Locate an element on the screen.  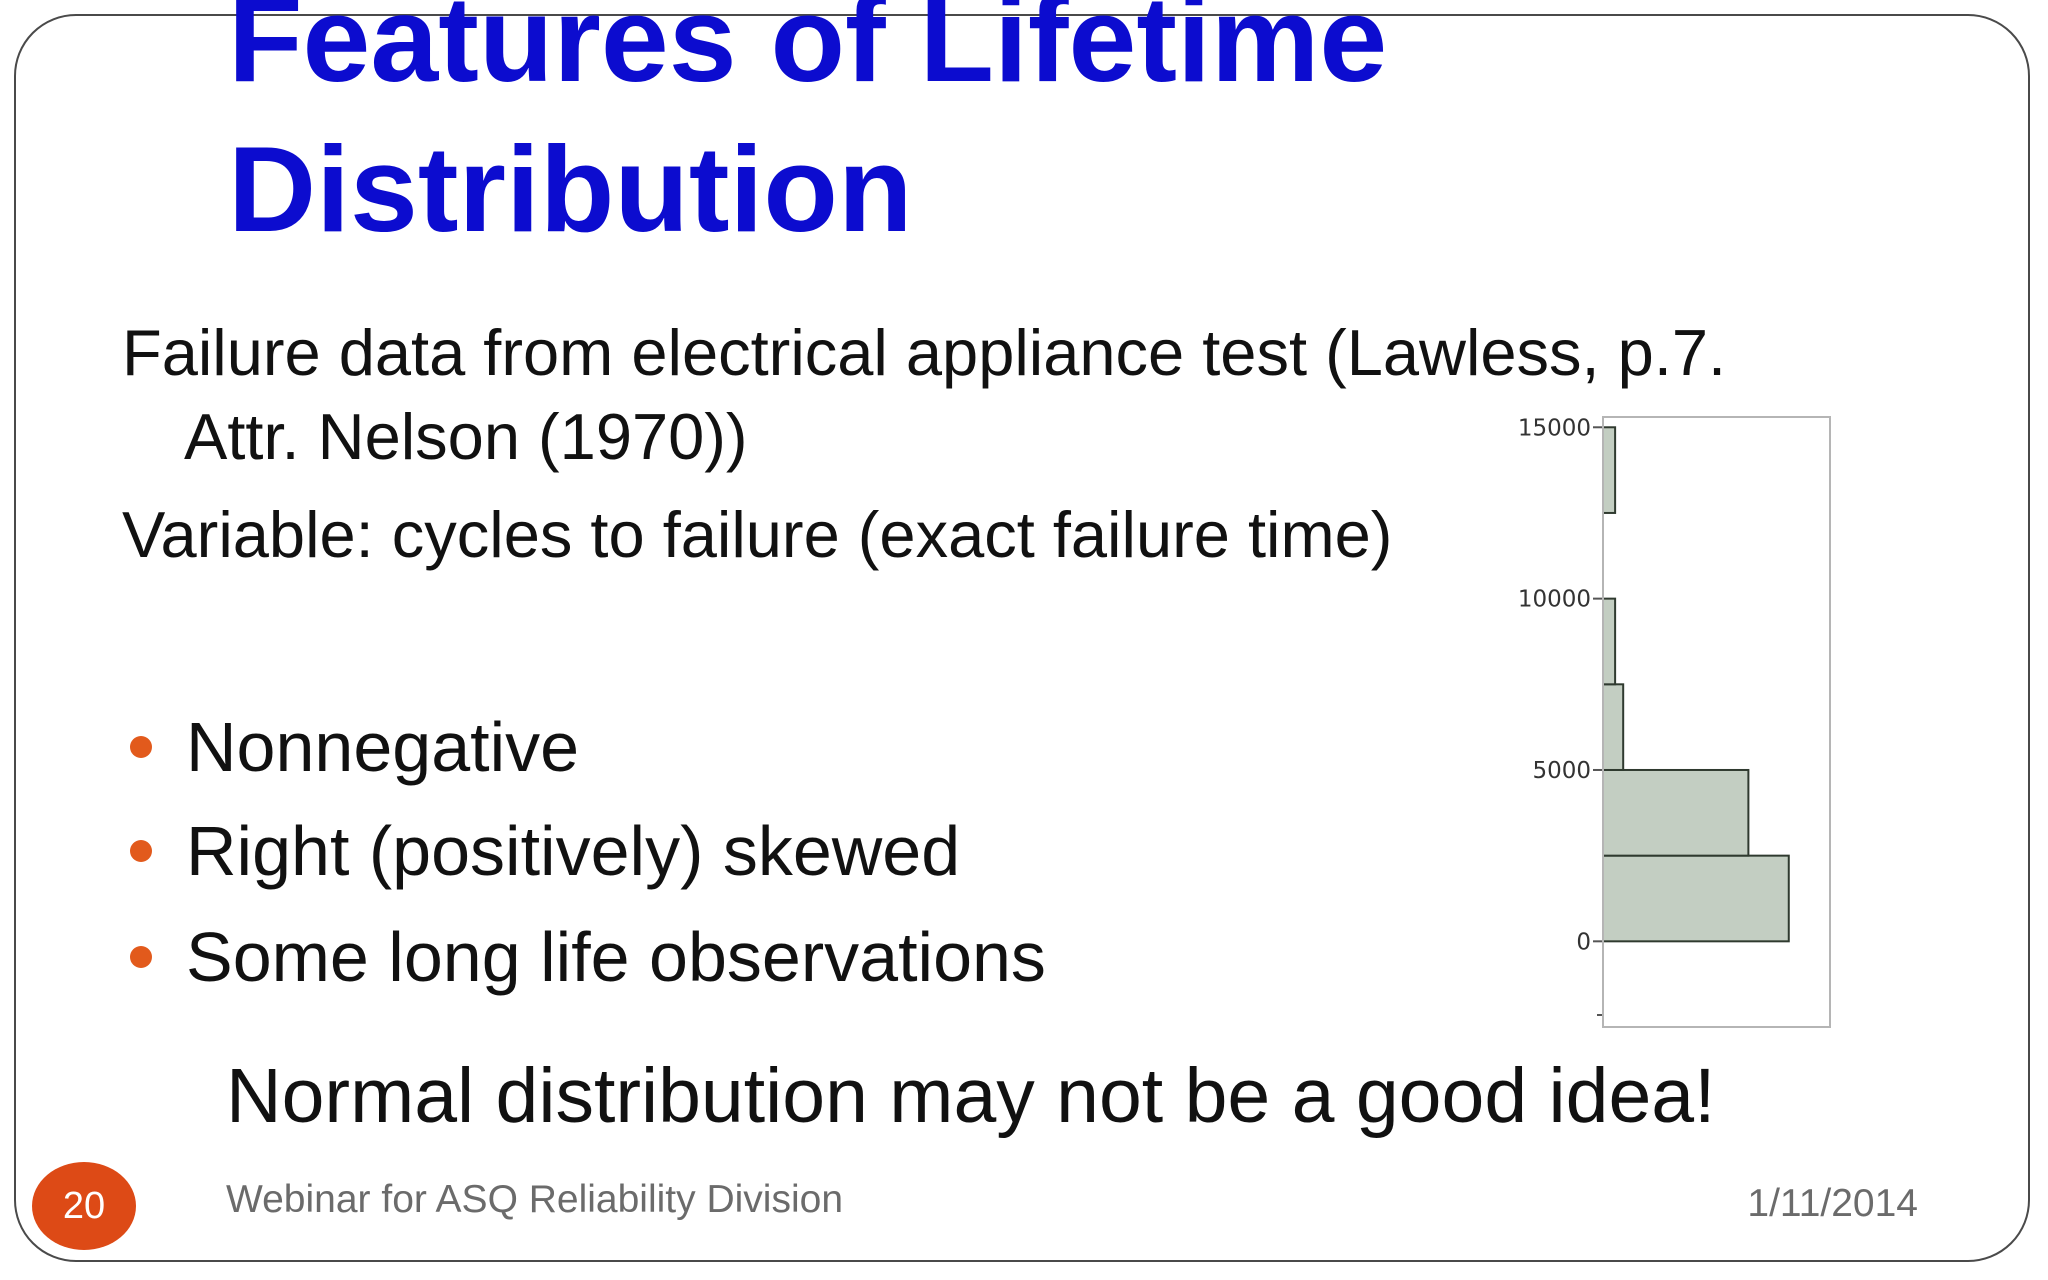
lifetime-histogram: 0 5000 10000 15000 is located at coordinates (1674, 721).